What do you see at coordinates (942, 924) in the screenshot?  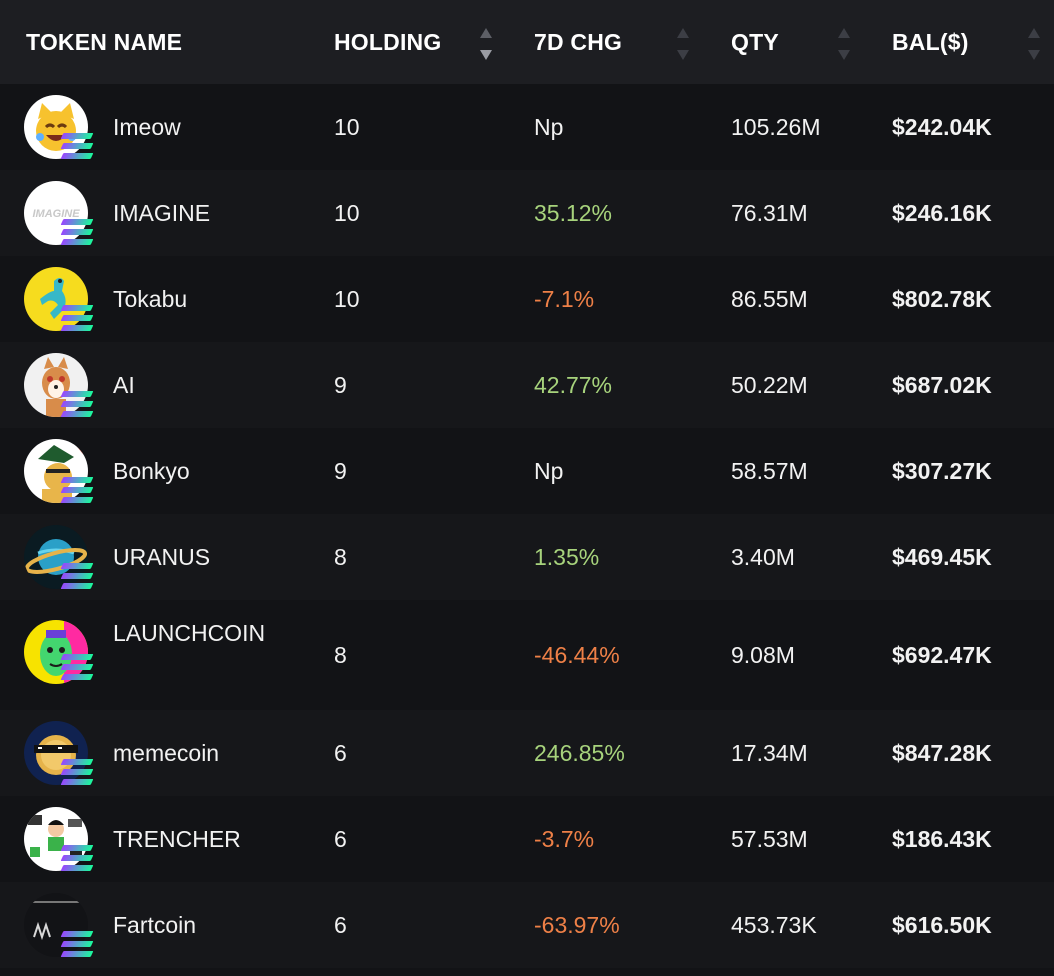 I see `balance-value: $616.50K` at bounding box center [942, 924].